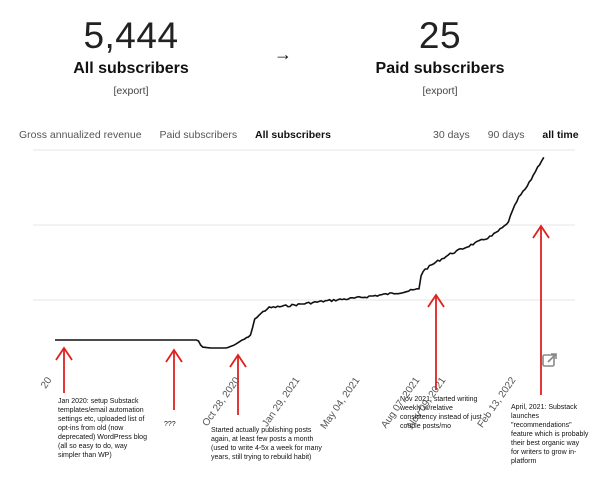  What do you see at coordinates (550, 360) in the screenshot?
I see `external-link-icon` at bounding box center [550, 360].